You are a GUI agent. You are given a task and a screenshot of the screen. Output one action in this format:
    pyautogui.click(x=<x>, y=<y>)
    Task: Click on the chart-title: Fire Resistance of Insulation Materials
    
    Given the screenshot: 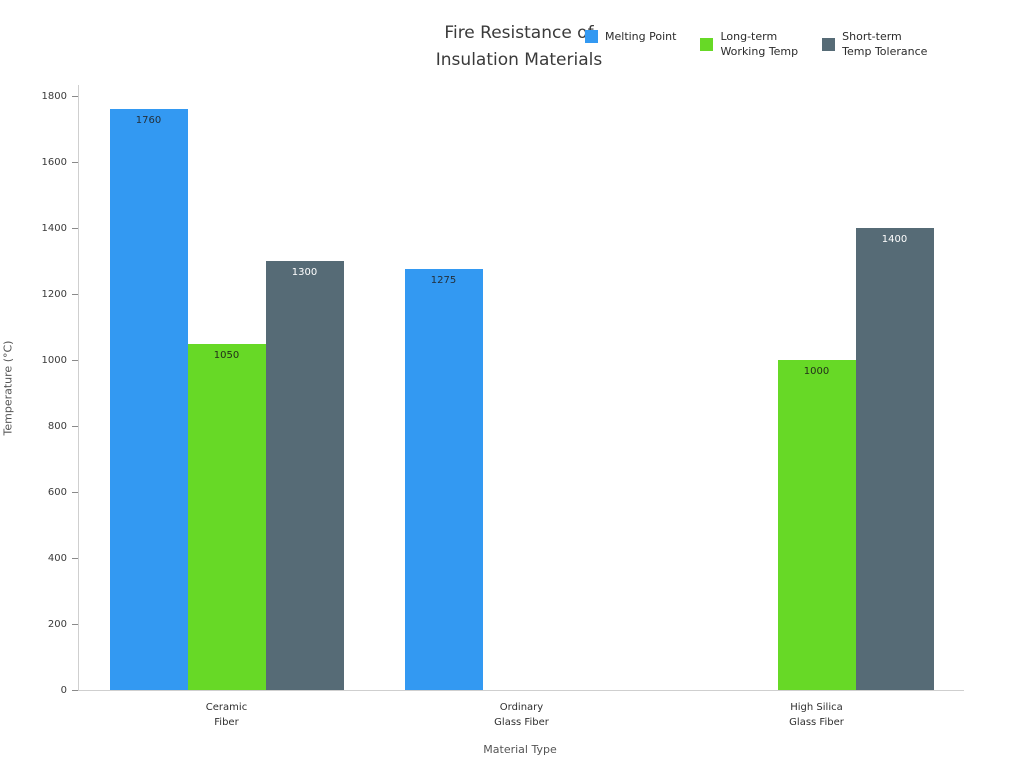 What is the action you would take?
    pyautogui.click(x=519, y=47)
    